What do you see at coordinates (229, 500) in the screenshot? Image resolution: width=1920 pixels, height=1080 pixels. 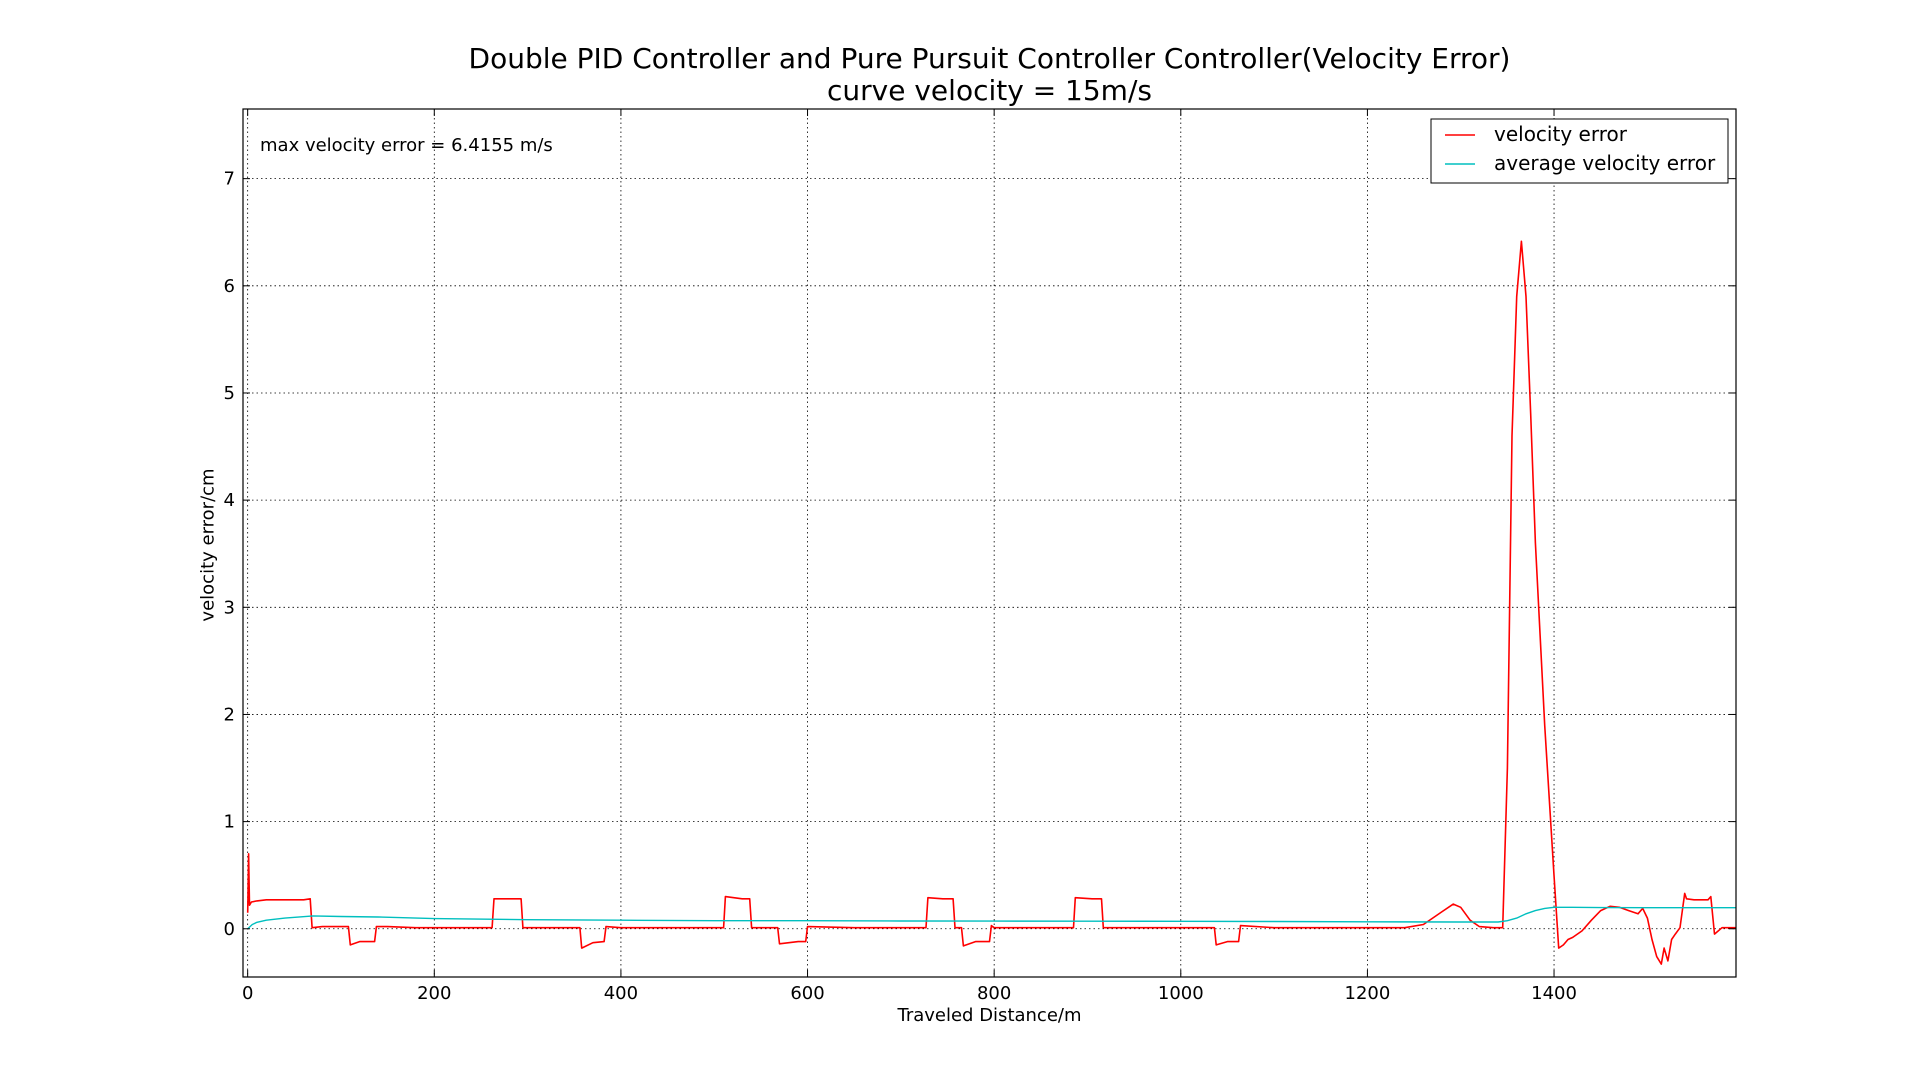 I see `y-tick-label: 4` at bounding box center [229, 500].